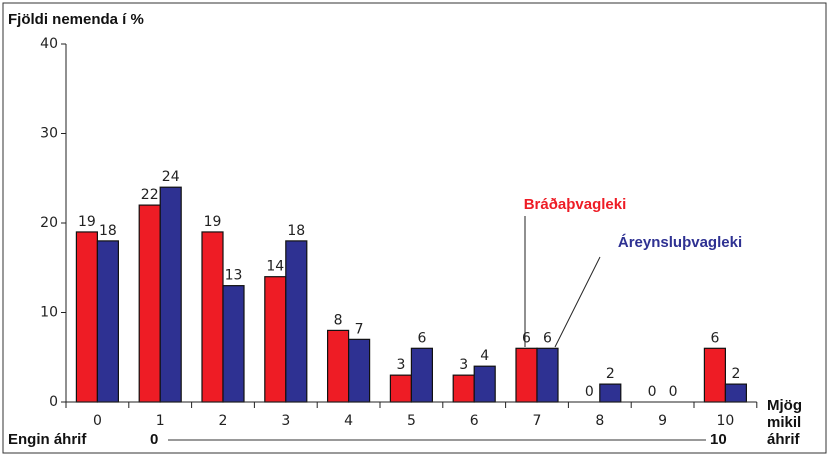 The width and height of the screenshot is (829, 456). Describe the element at coordinates (784, 422) in the screenshot. I see `scale-high: mikil` at that location.